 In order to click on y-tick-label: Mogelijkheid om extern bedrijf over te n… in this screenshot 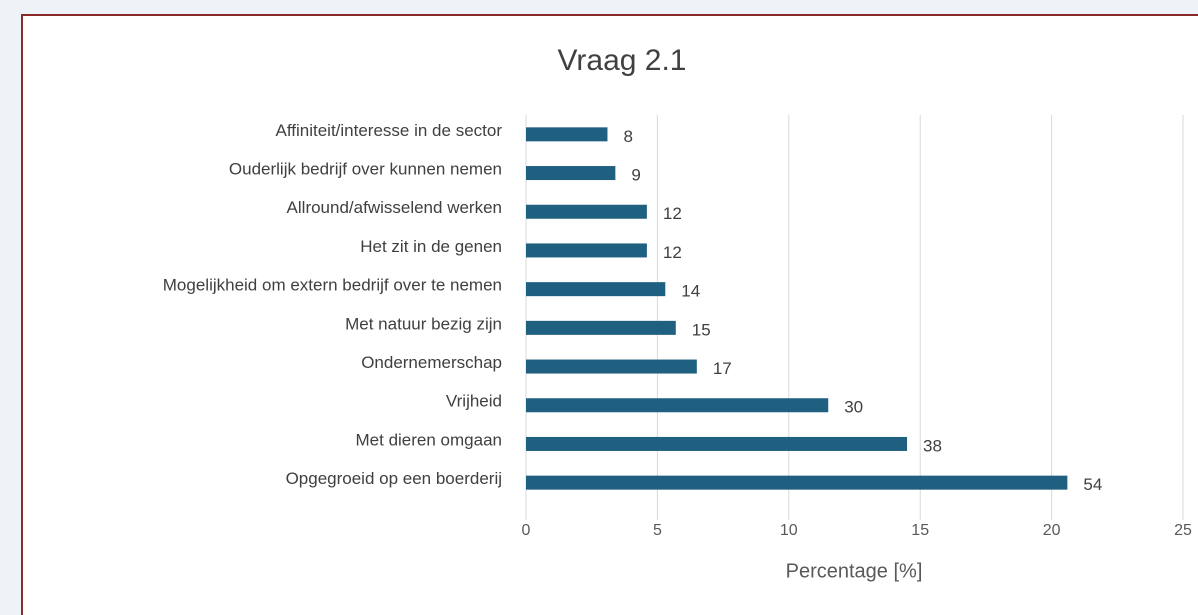, I will do `click(332, 285)`.